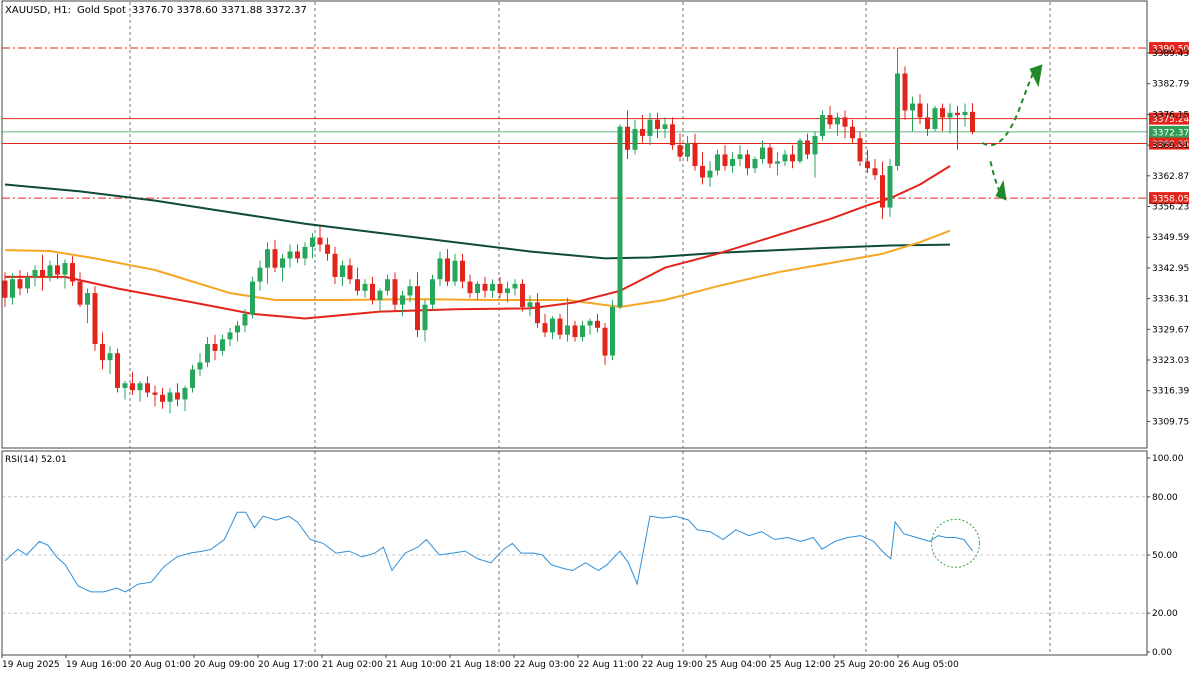 This screenshot has height=680, width=1200. I want to click on price-level-label: 3372.37, so click(1170, 133).